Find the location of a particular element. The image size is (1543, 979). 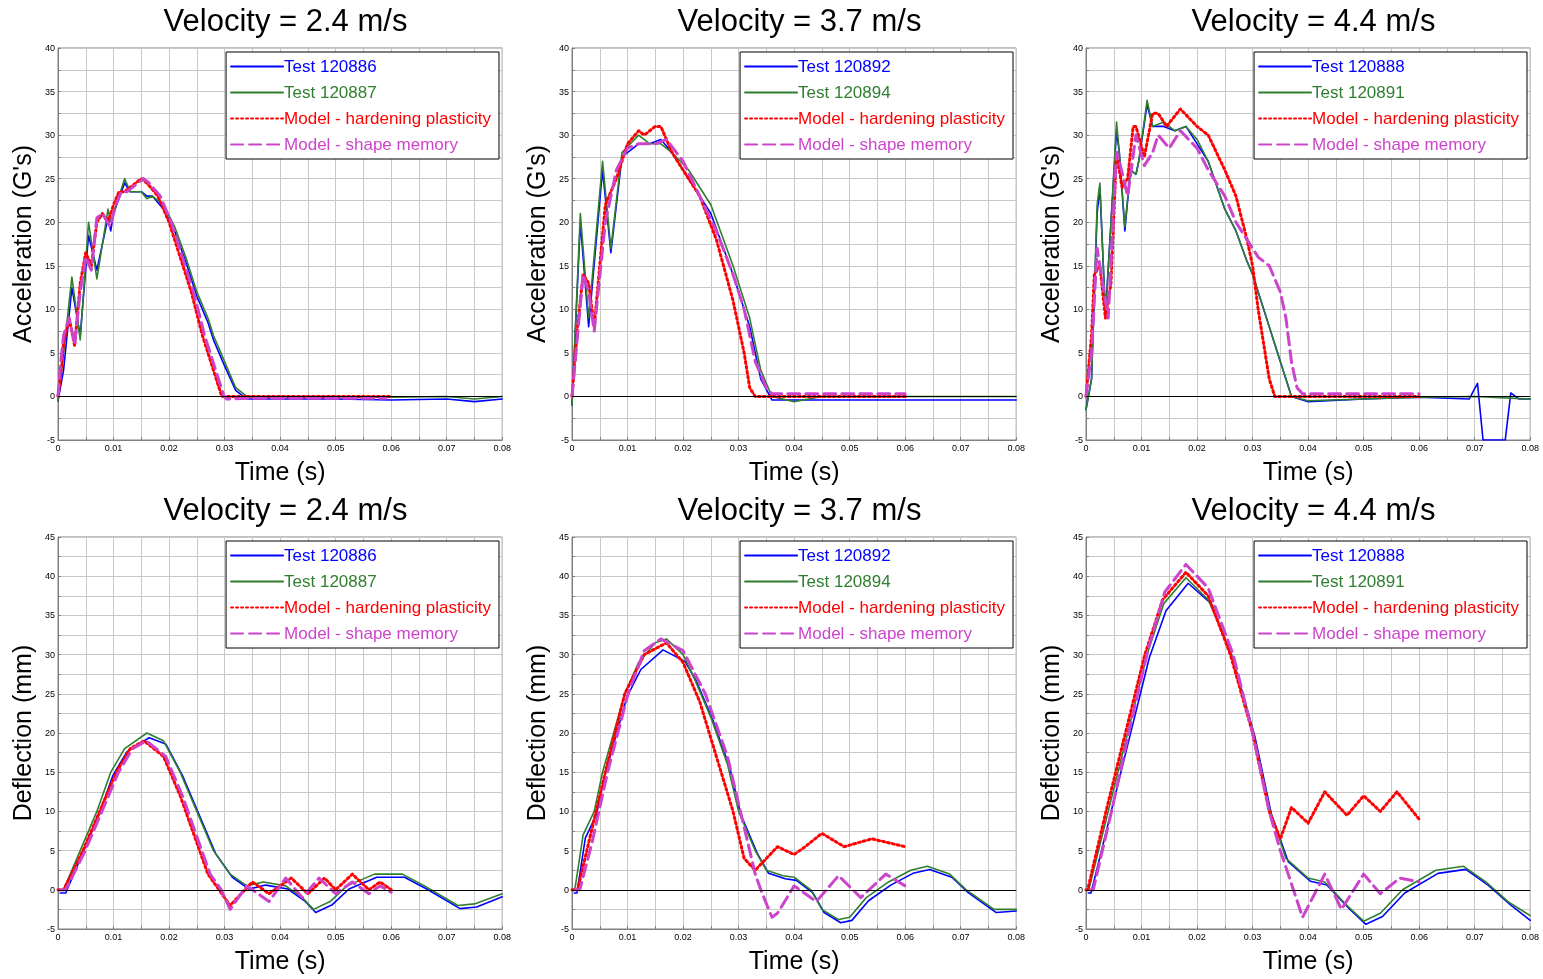

legend-label: Test 120894 is located at coordinates (844, 92).